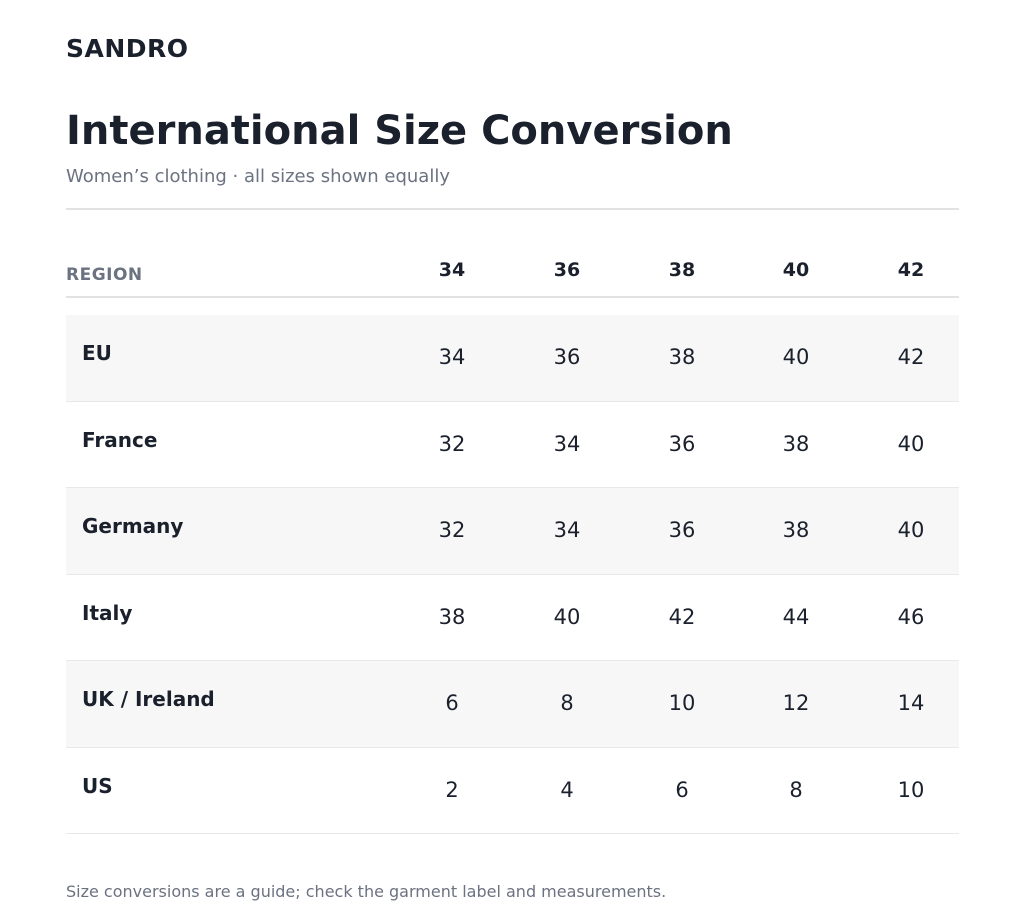 Image resolution: width=1024 pixels, height=919 pixels. Describe the element at coordinates (104, 275) in the screenshot. I see `region-column-header: REGION` at that location.